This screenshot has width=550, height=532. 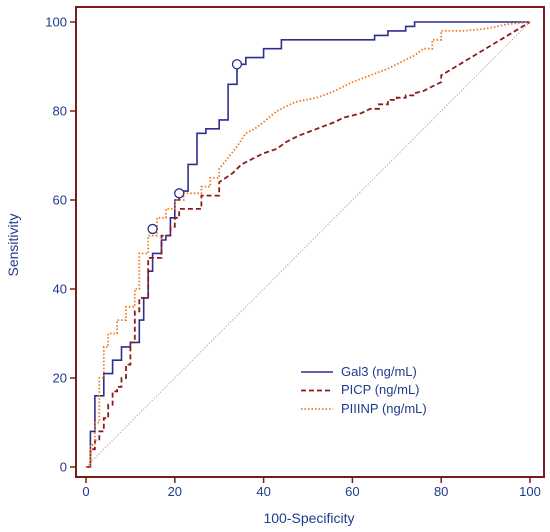 What do you see at coordinates (352, 491) in the screenshot?
I see `x-tick-label: 60` at bounding box center [352, 491].